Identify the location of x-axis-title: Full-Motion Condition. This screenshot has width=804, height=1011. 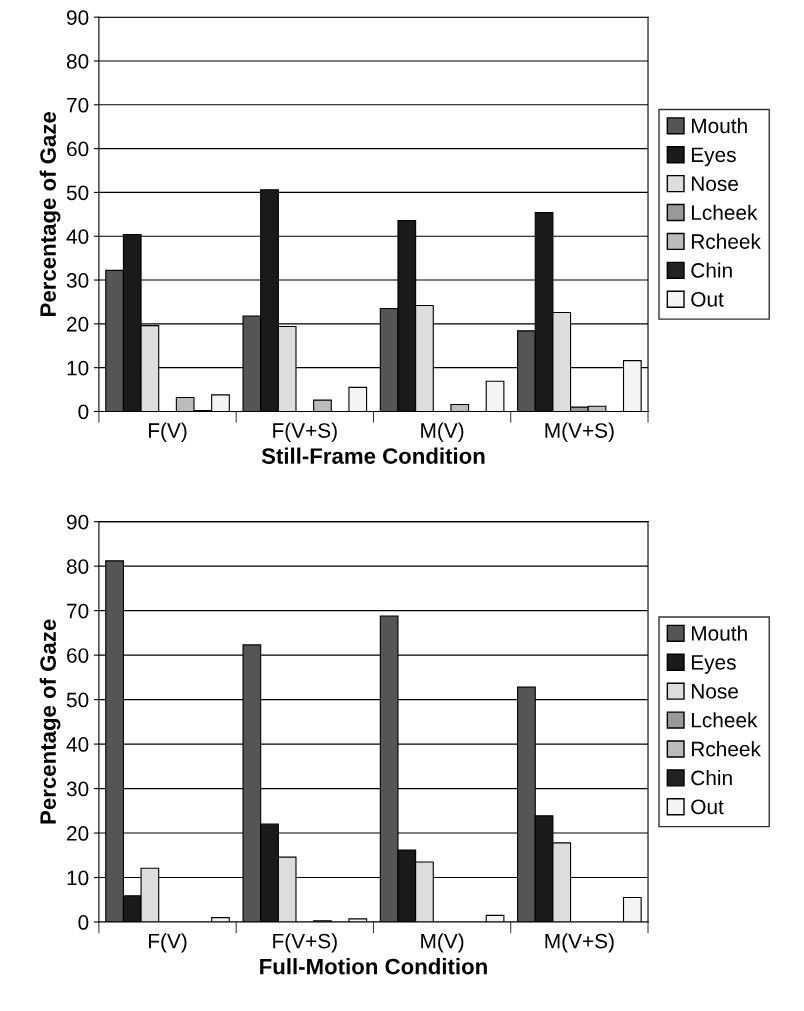
(373, 966).